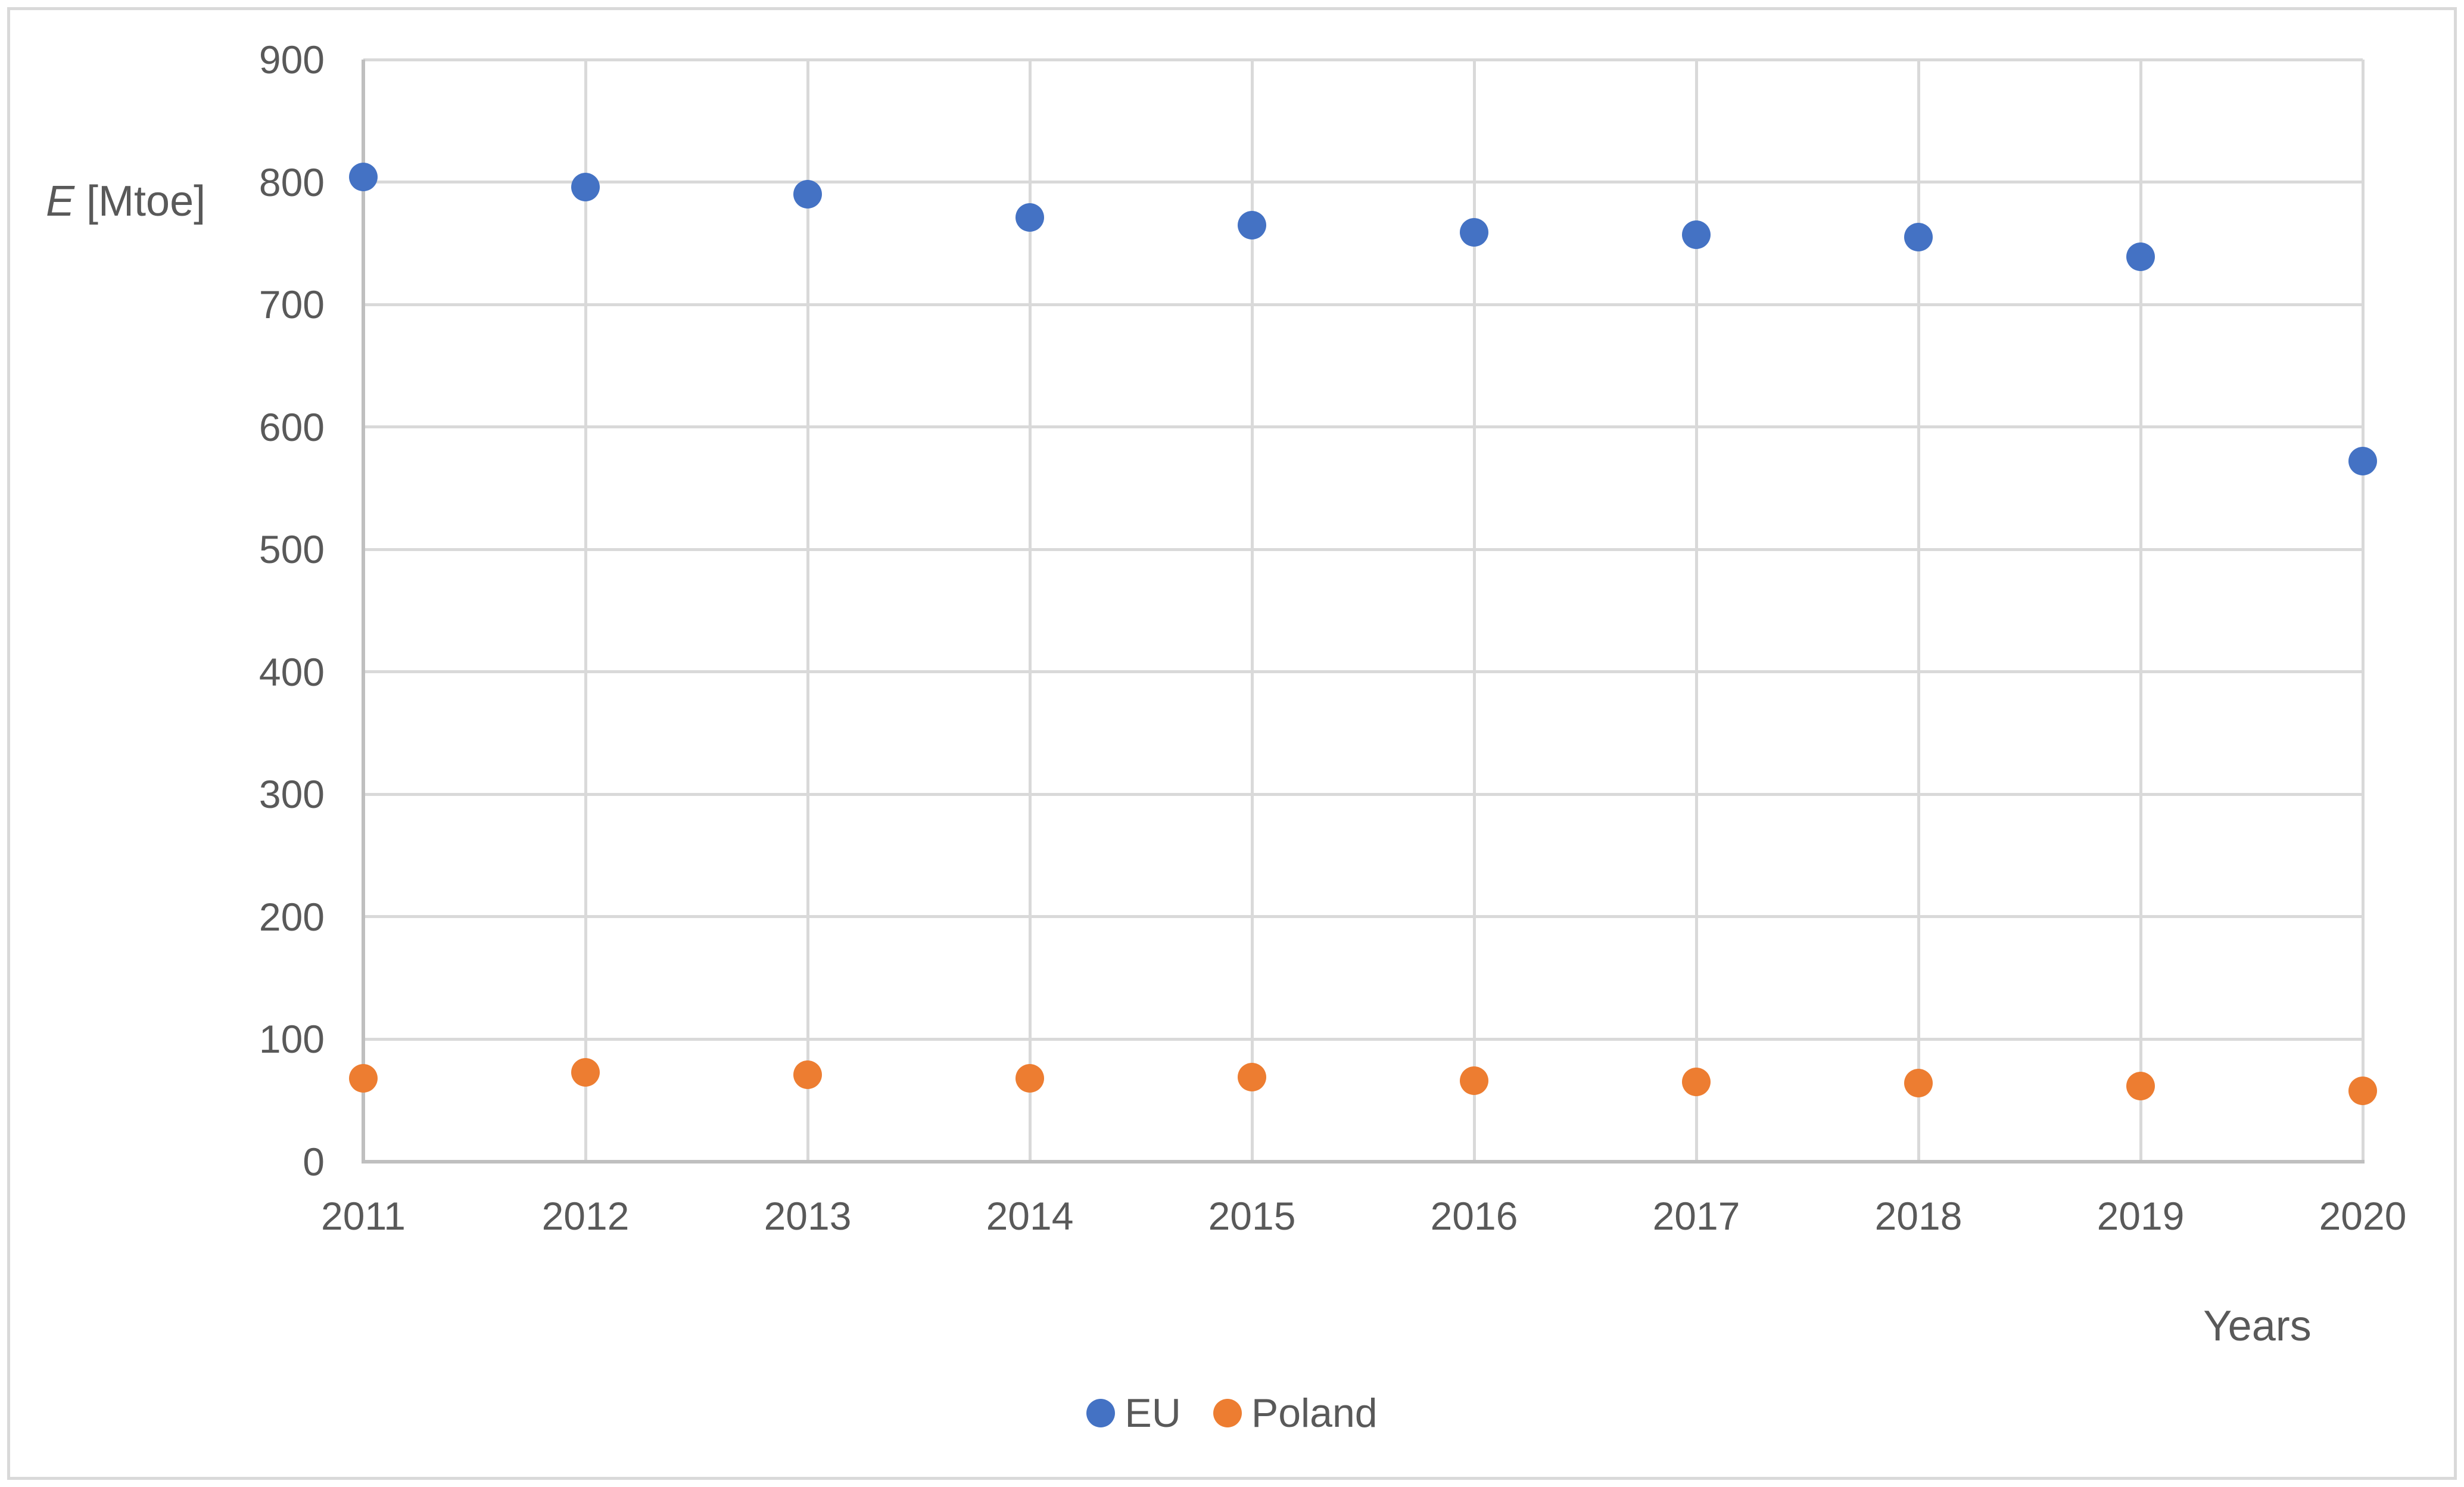 This screenshot has height=1487, width=2464. What do you see at coordinates (585, 186) in the screenshot?
I see `point-eu-2012` at bounding box center [585, 186].